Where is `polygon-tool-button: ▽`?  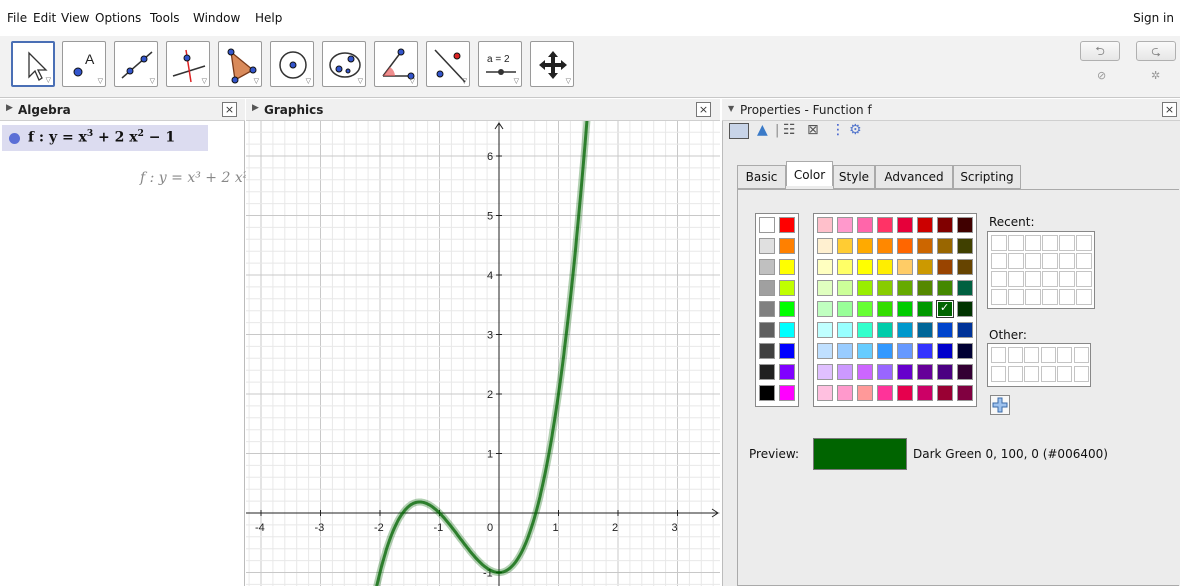
polygon-tool-button: ▽ is located at coordinates (240, 64).